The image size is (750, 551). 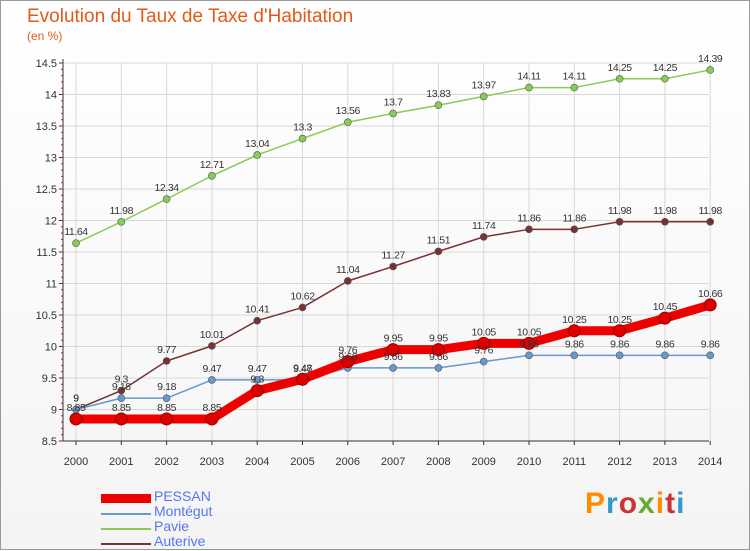 I want to click on x-tick-label: 2006, so click(x=348, y=462).